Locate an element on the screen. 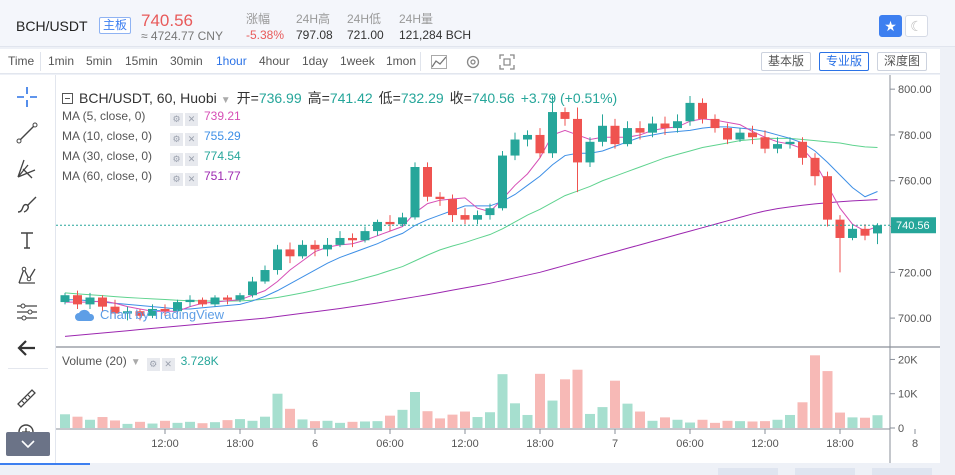 The height and width of the screenshot is (475, 955). ma-label: MA (5, close, 0) is located at coordinates (104, 116).